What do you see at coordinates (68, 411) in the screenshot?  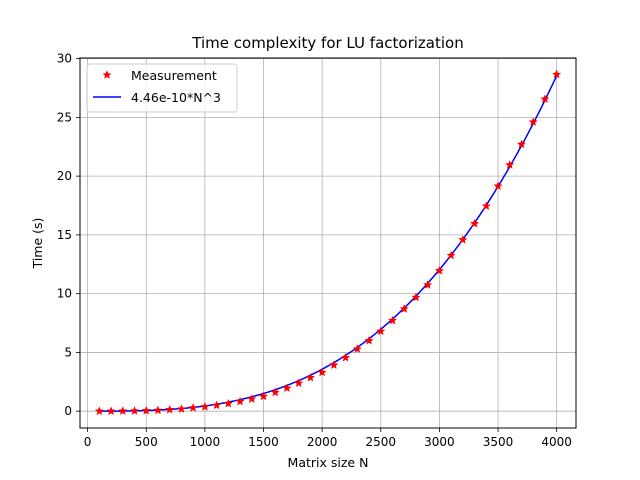 I see `y-tick-label: 0` at bounding box center [68, 411].